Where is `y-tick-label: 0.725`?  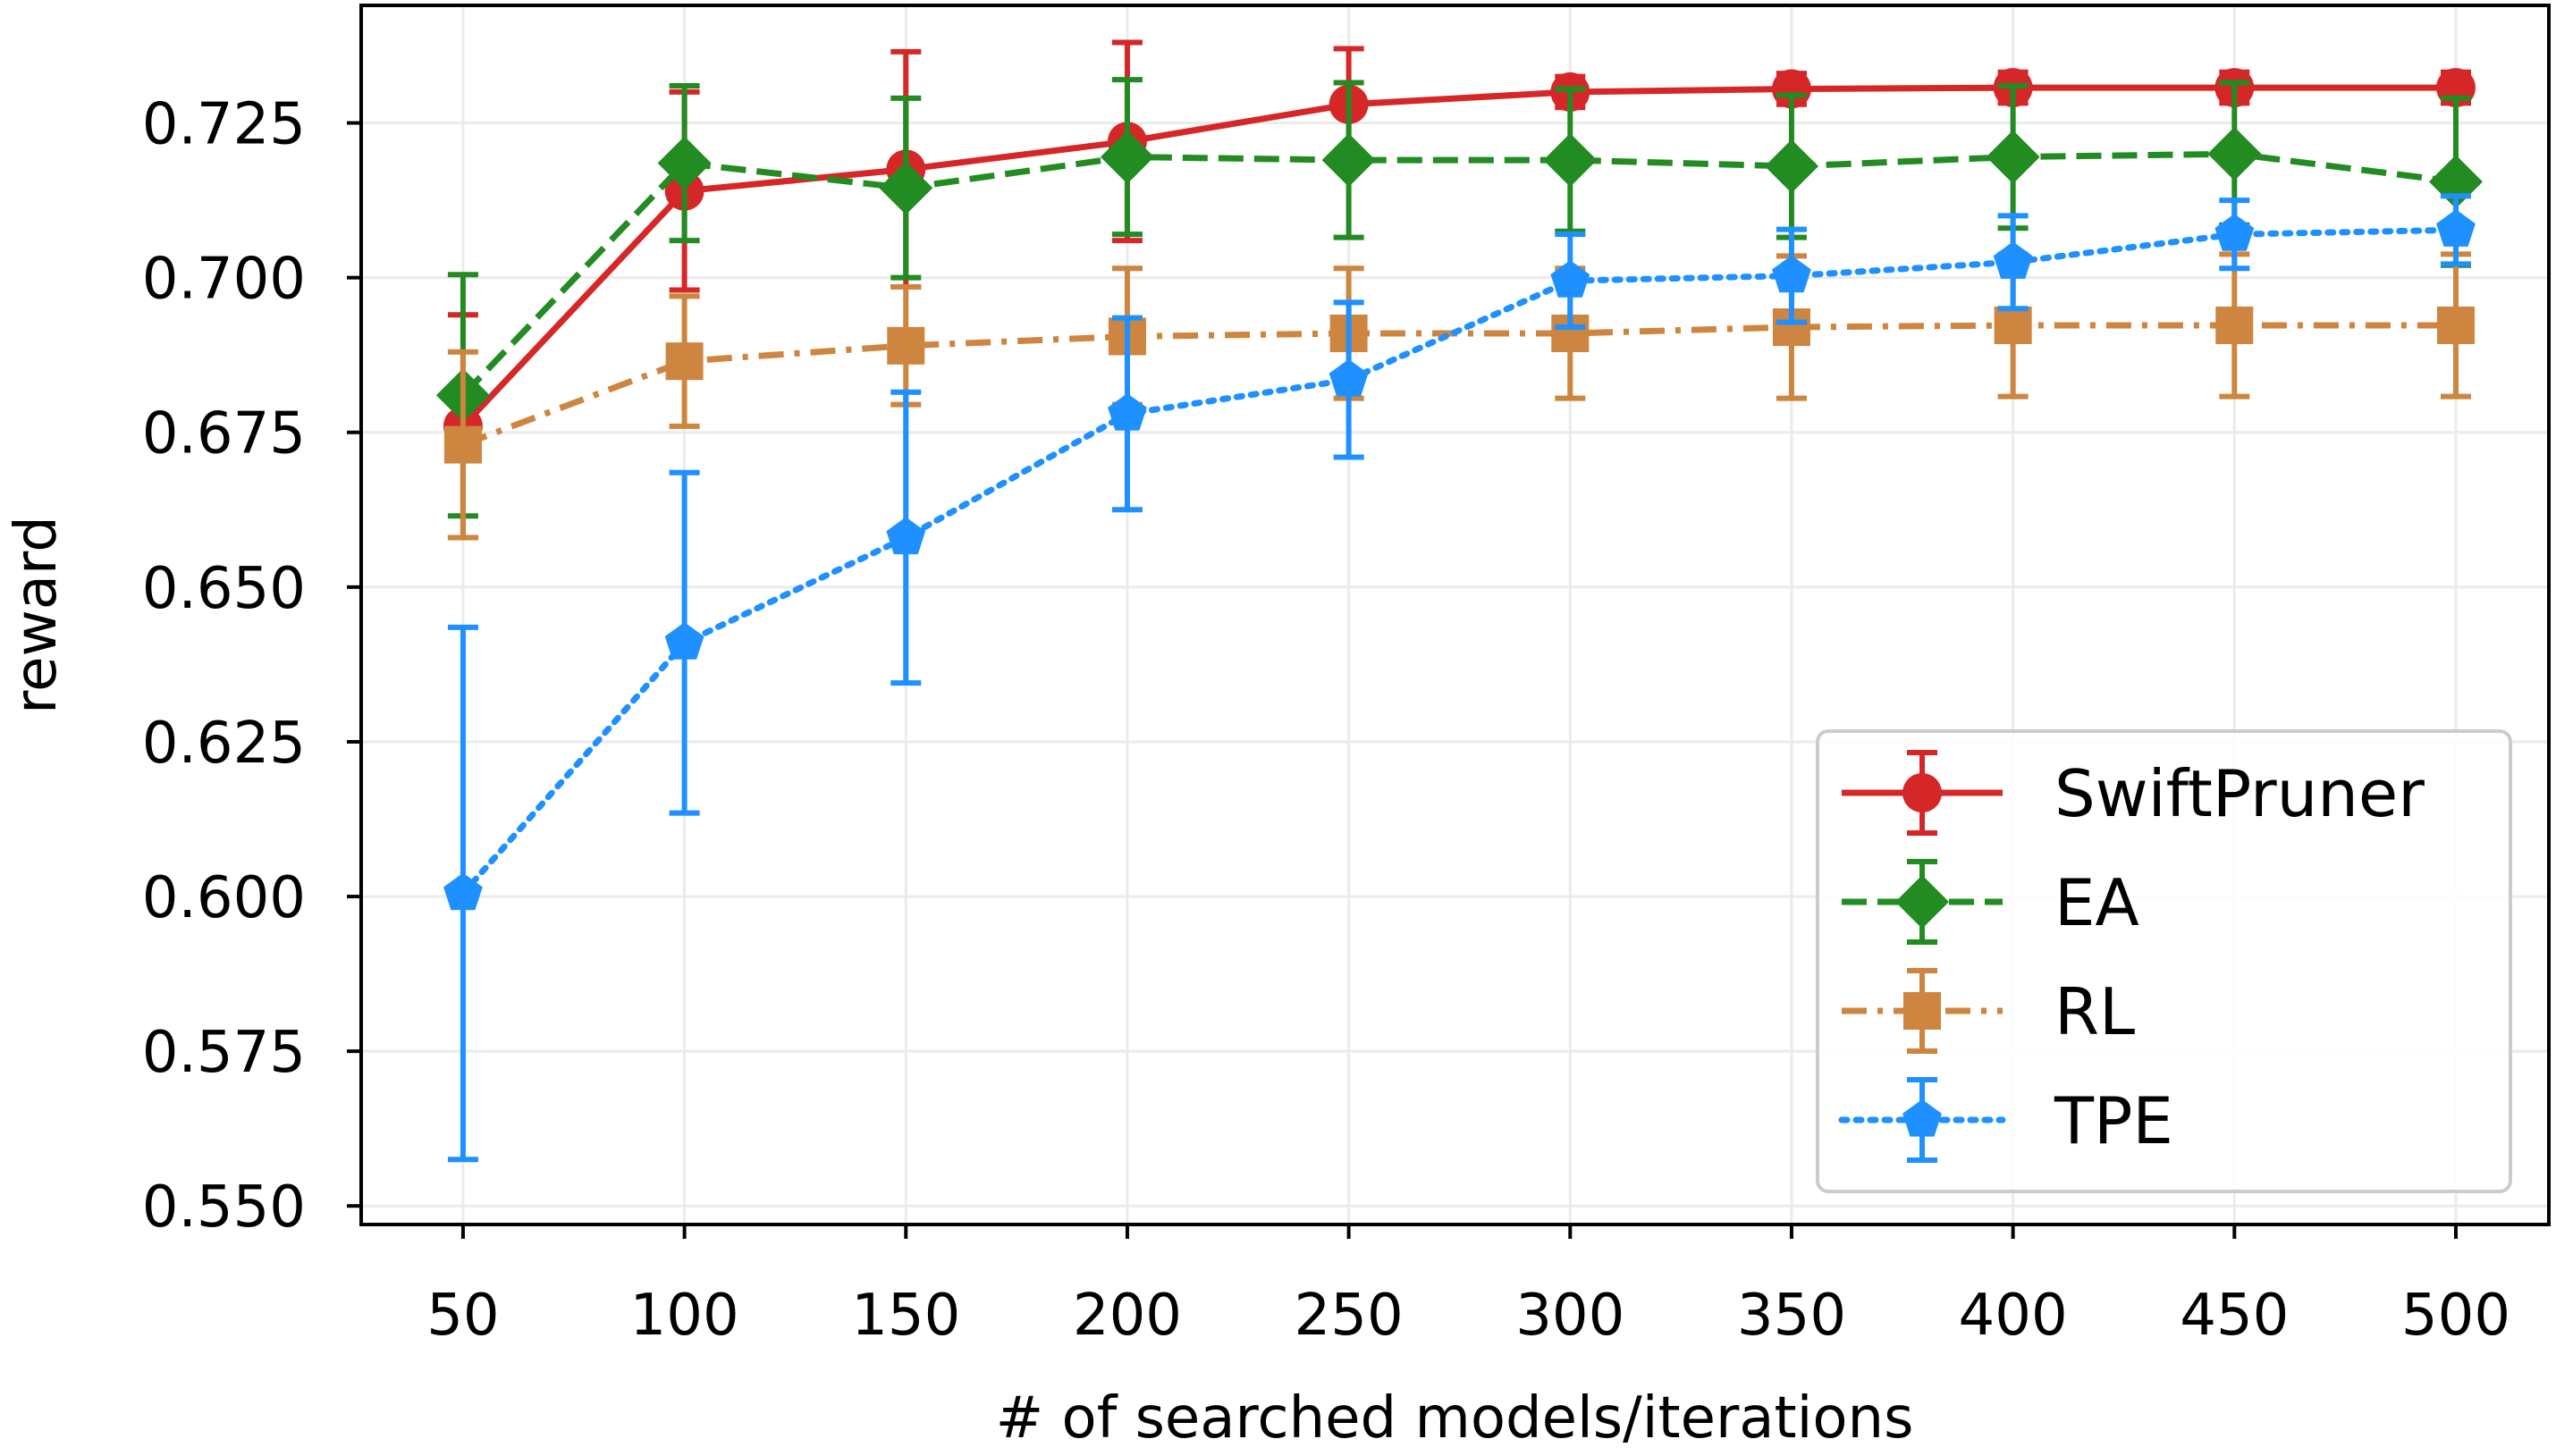 y-tick-label: 0.725 is located at coordinates (224, 125).